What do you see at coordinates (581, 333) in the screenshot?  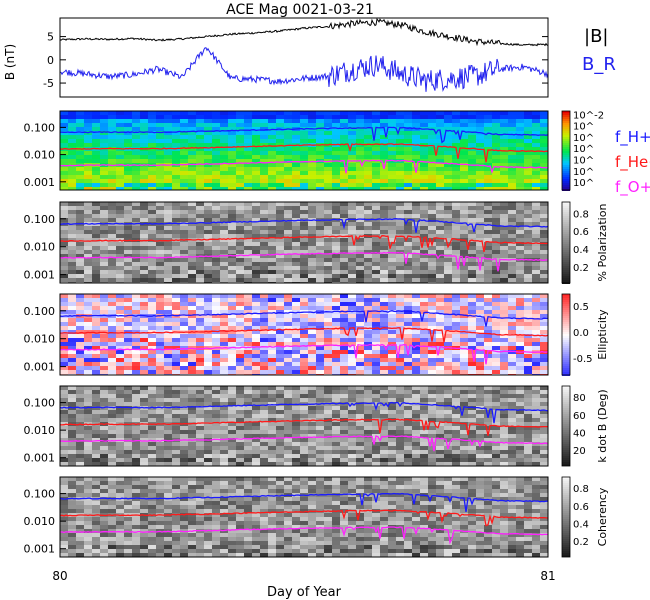 I see `colorbar-tick: 0.0` at bounding box center [581, 333].